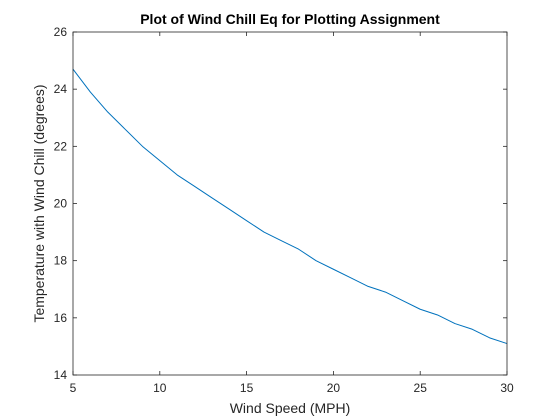  I want to click on x-tick-label: 25, so click(421, 388).